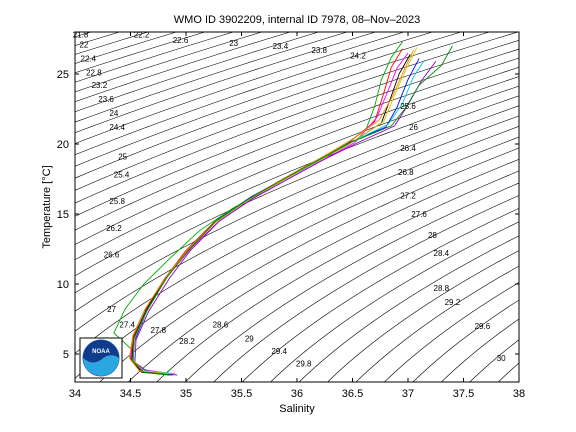 Image resolution: width=576 pixels, height=432 pixels. Describe the element at coordinates (413, 127) in the screenshot. I see `contour-label: 26` at that location.